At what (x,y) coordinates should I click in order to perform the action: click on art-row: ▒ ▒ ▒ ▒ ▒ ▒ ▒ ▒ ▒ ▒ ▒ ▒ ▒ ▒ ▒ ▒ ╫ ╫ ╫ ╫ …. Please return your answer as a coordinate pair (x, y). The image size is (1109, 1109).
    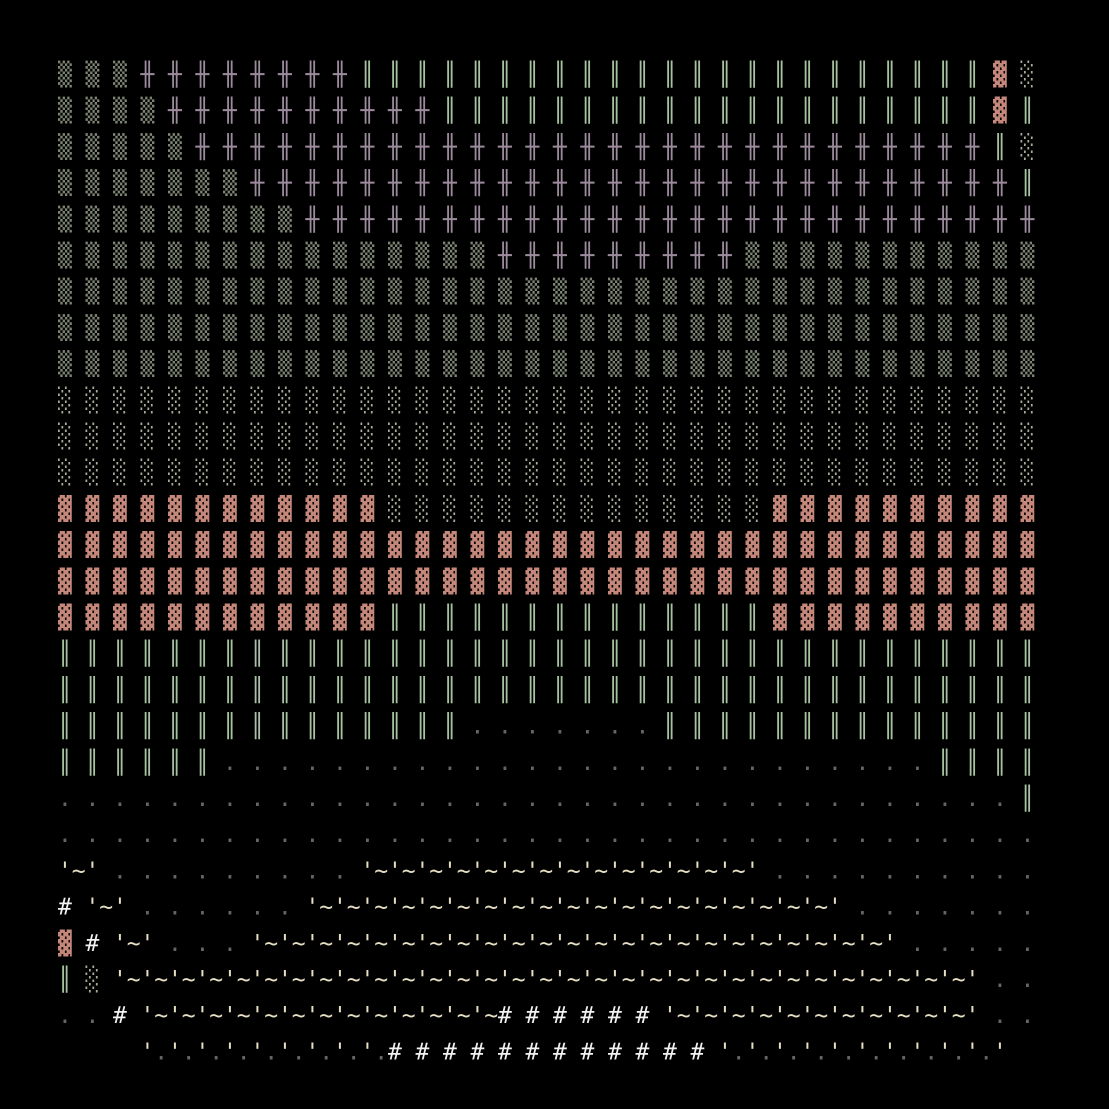
    Looking at the image, I should click on (546, 255).